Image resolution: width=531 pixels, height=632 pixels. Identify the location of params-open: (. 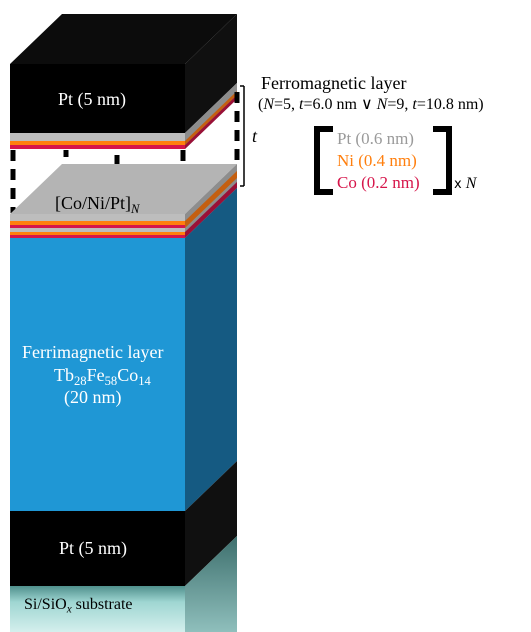
(261, 104).